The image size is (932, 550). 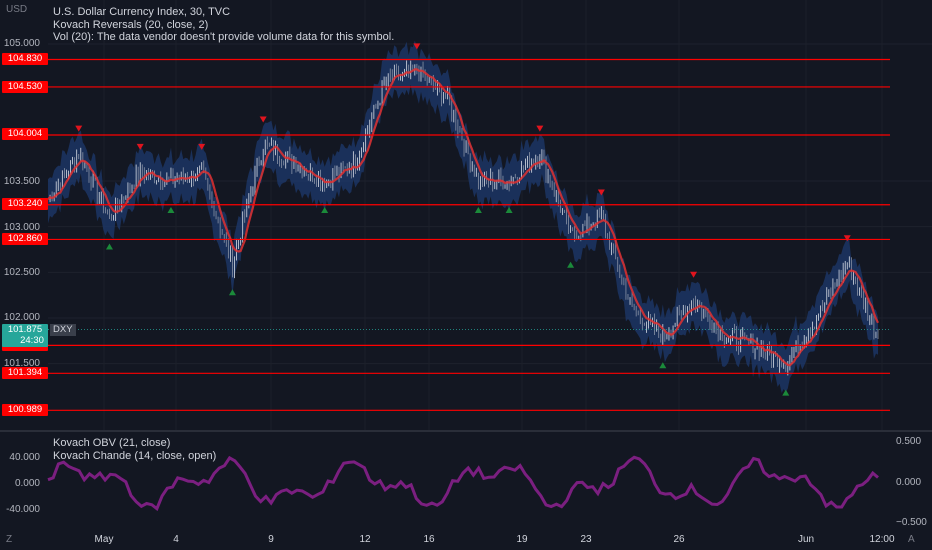 What do you see at coordinates (142, 12) in the screenshot?
I see `legend-title: U.S. Dollar Currency Index, 30, TVC` at bounding box center [142, 12].